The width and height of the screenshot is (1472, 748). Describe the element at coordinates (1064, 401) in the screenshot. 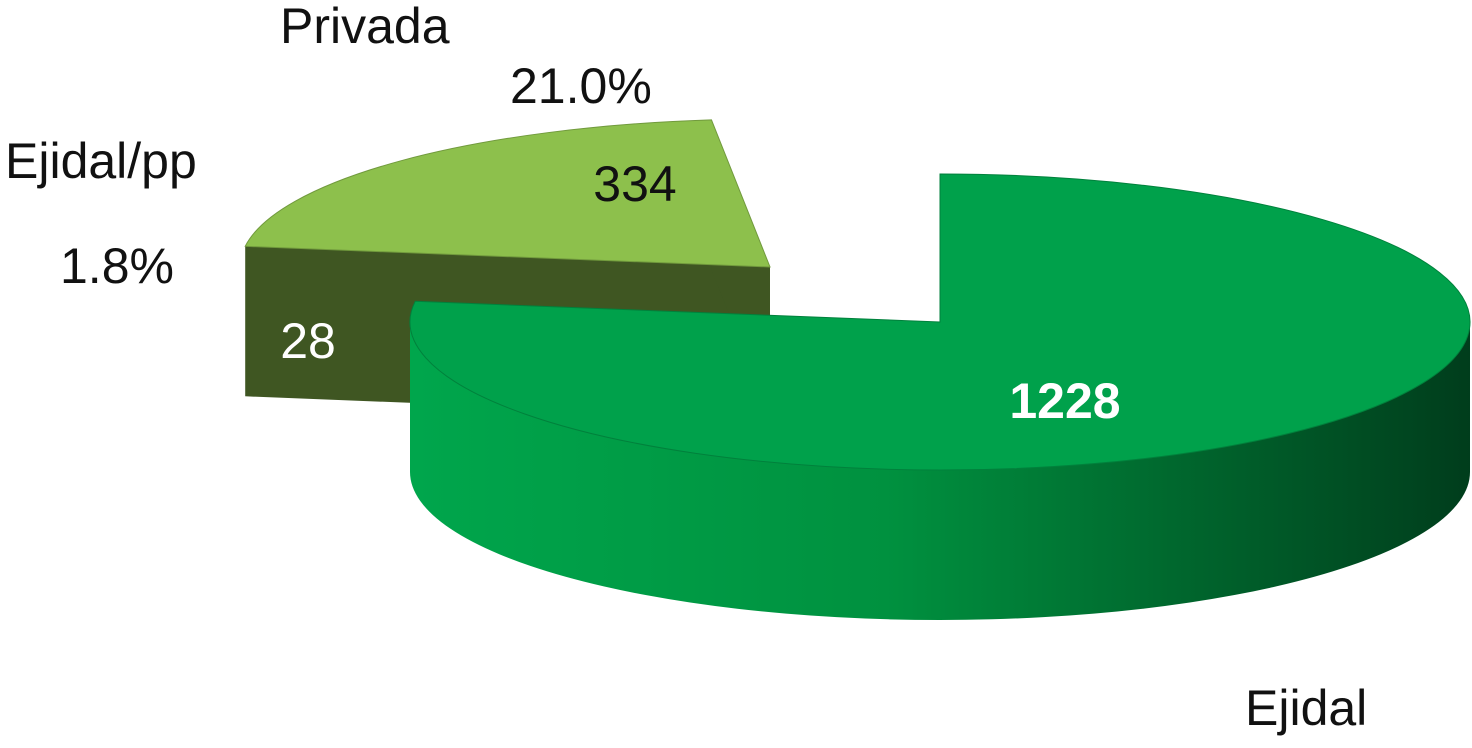

I see `value-label: 1228` at that location.